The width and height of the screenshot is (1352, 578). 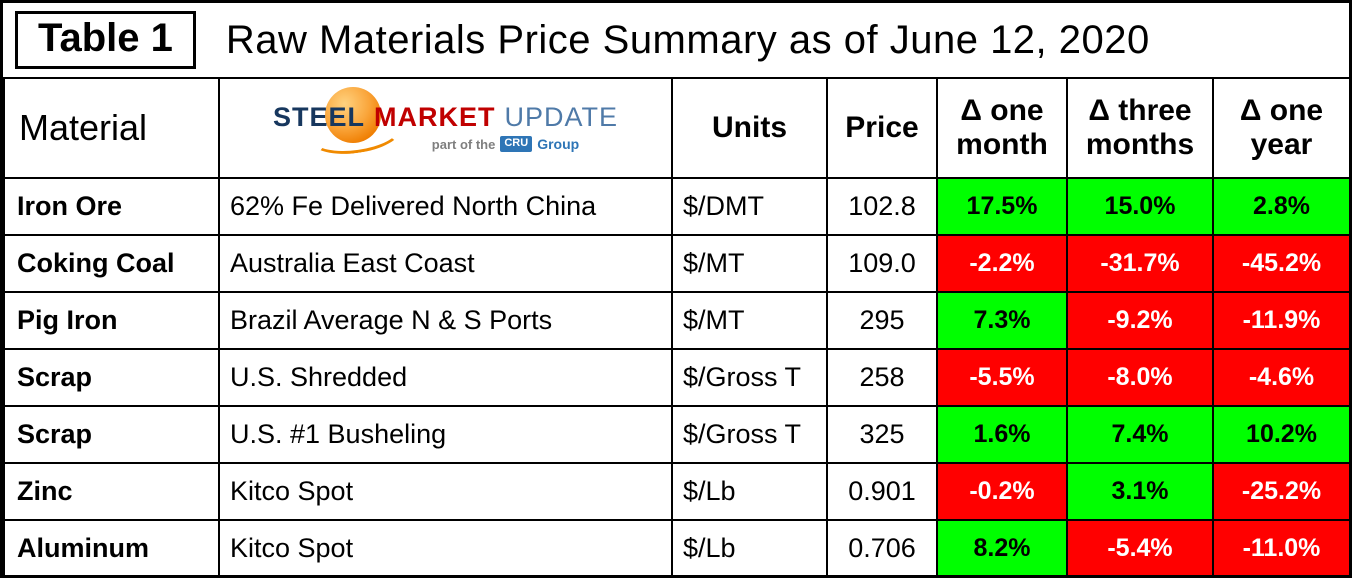 I want to click on cell-delta-three-months: 7.4%, so click(x=1140, y=434).